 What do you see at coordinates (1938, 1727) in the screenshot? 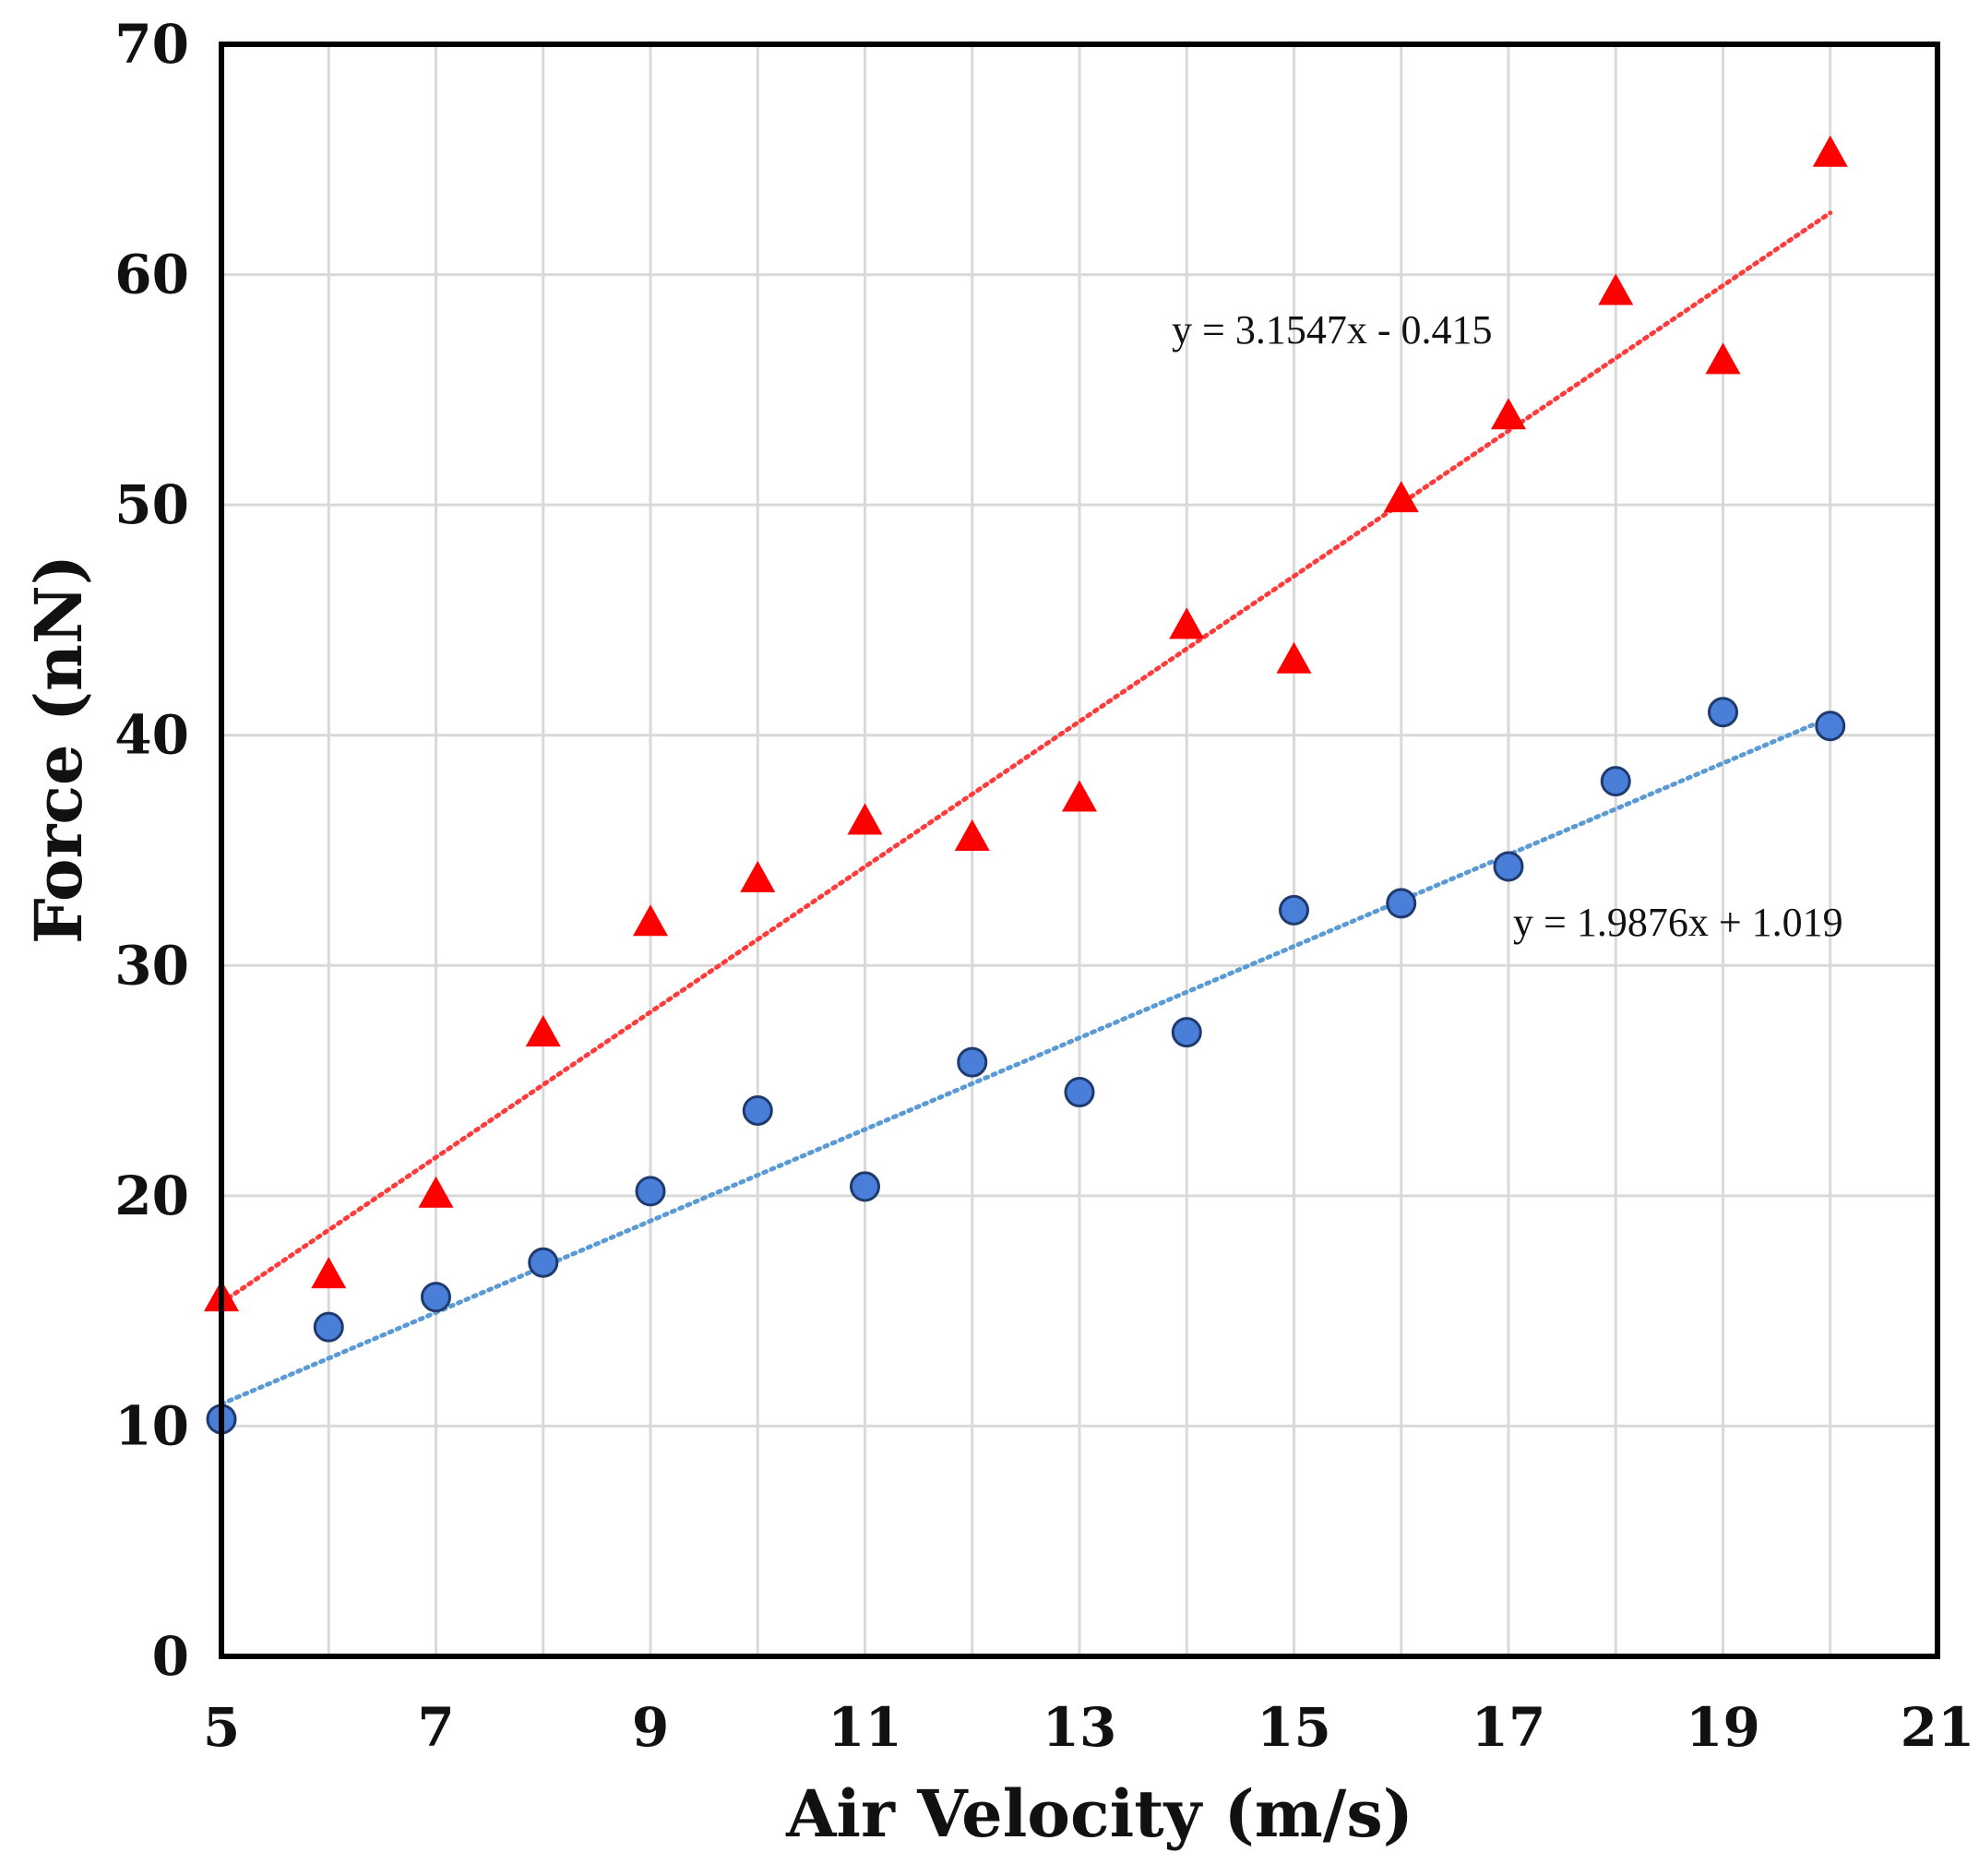
I see `x-tick-label-21: 21` at bounding box center [1938, 1727].